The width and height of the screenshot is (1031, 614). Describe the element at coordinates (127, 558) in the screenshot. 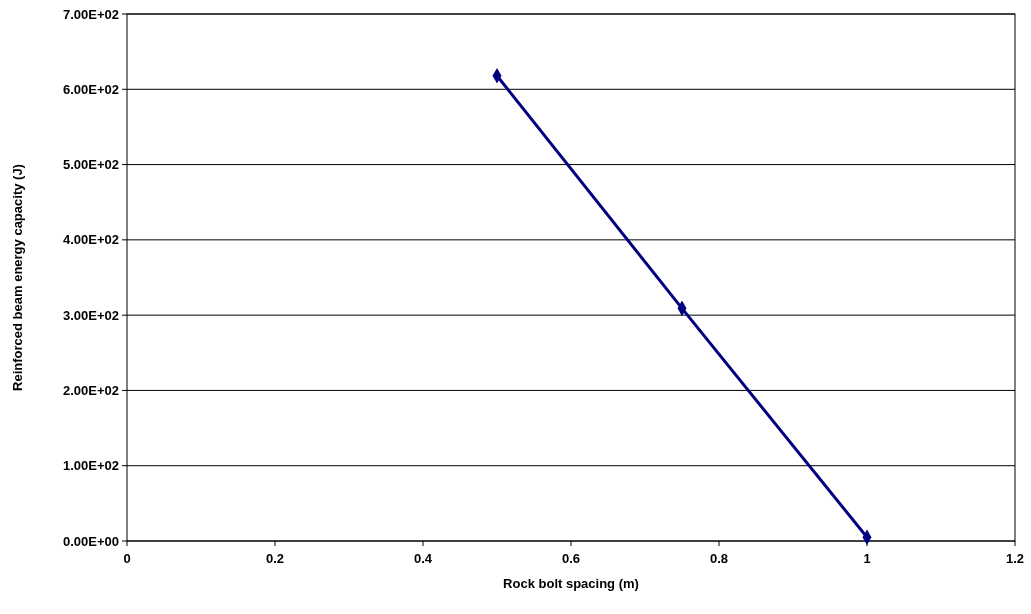

I see `x-tick-label: 0` at that location.